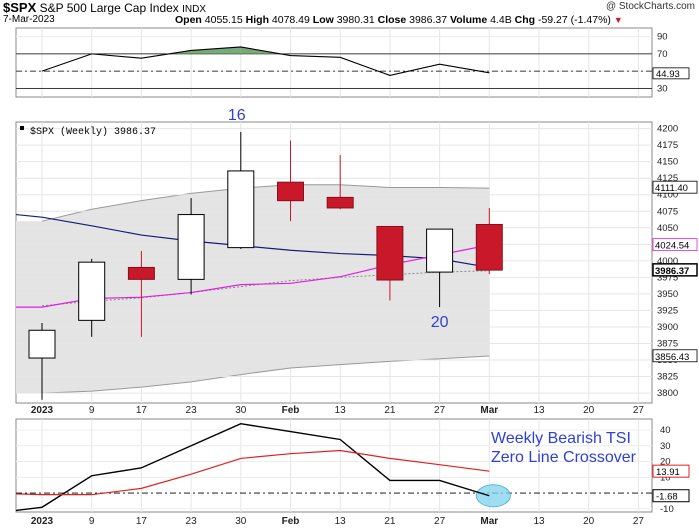  I want to click on symbol-title: $SPX S&P 500 Large Cap Index INDX, so click(104, 7).